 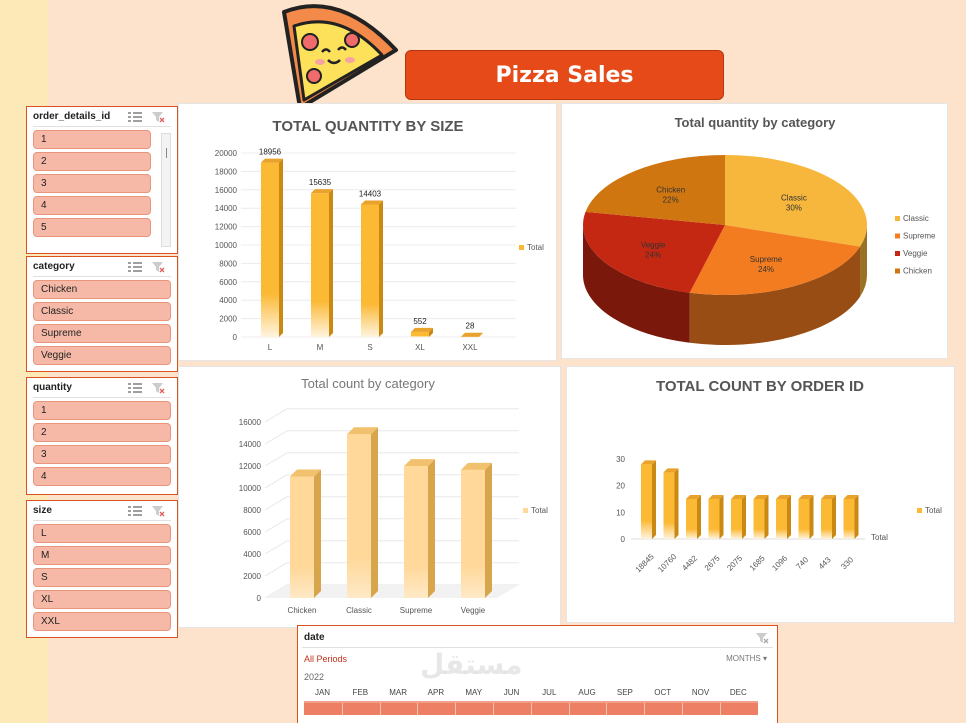 I want to click on y-tick-label: 8000, so click(x=228, y=263).